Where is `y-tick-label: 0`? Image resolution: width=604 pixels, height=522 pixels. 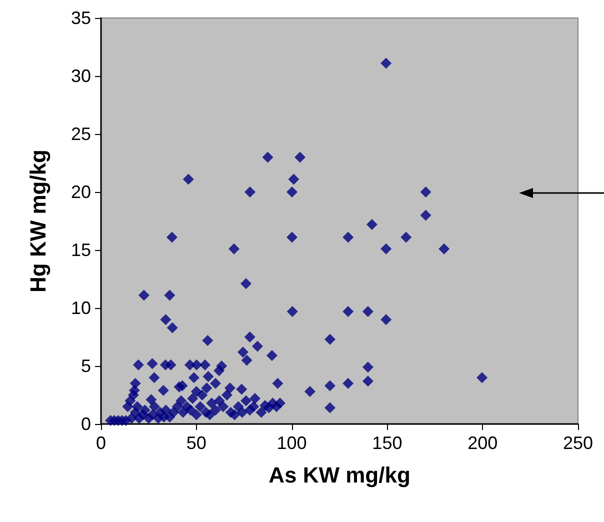
y-tick-label: 0 is located at coordinates (85, 424).